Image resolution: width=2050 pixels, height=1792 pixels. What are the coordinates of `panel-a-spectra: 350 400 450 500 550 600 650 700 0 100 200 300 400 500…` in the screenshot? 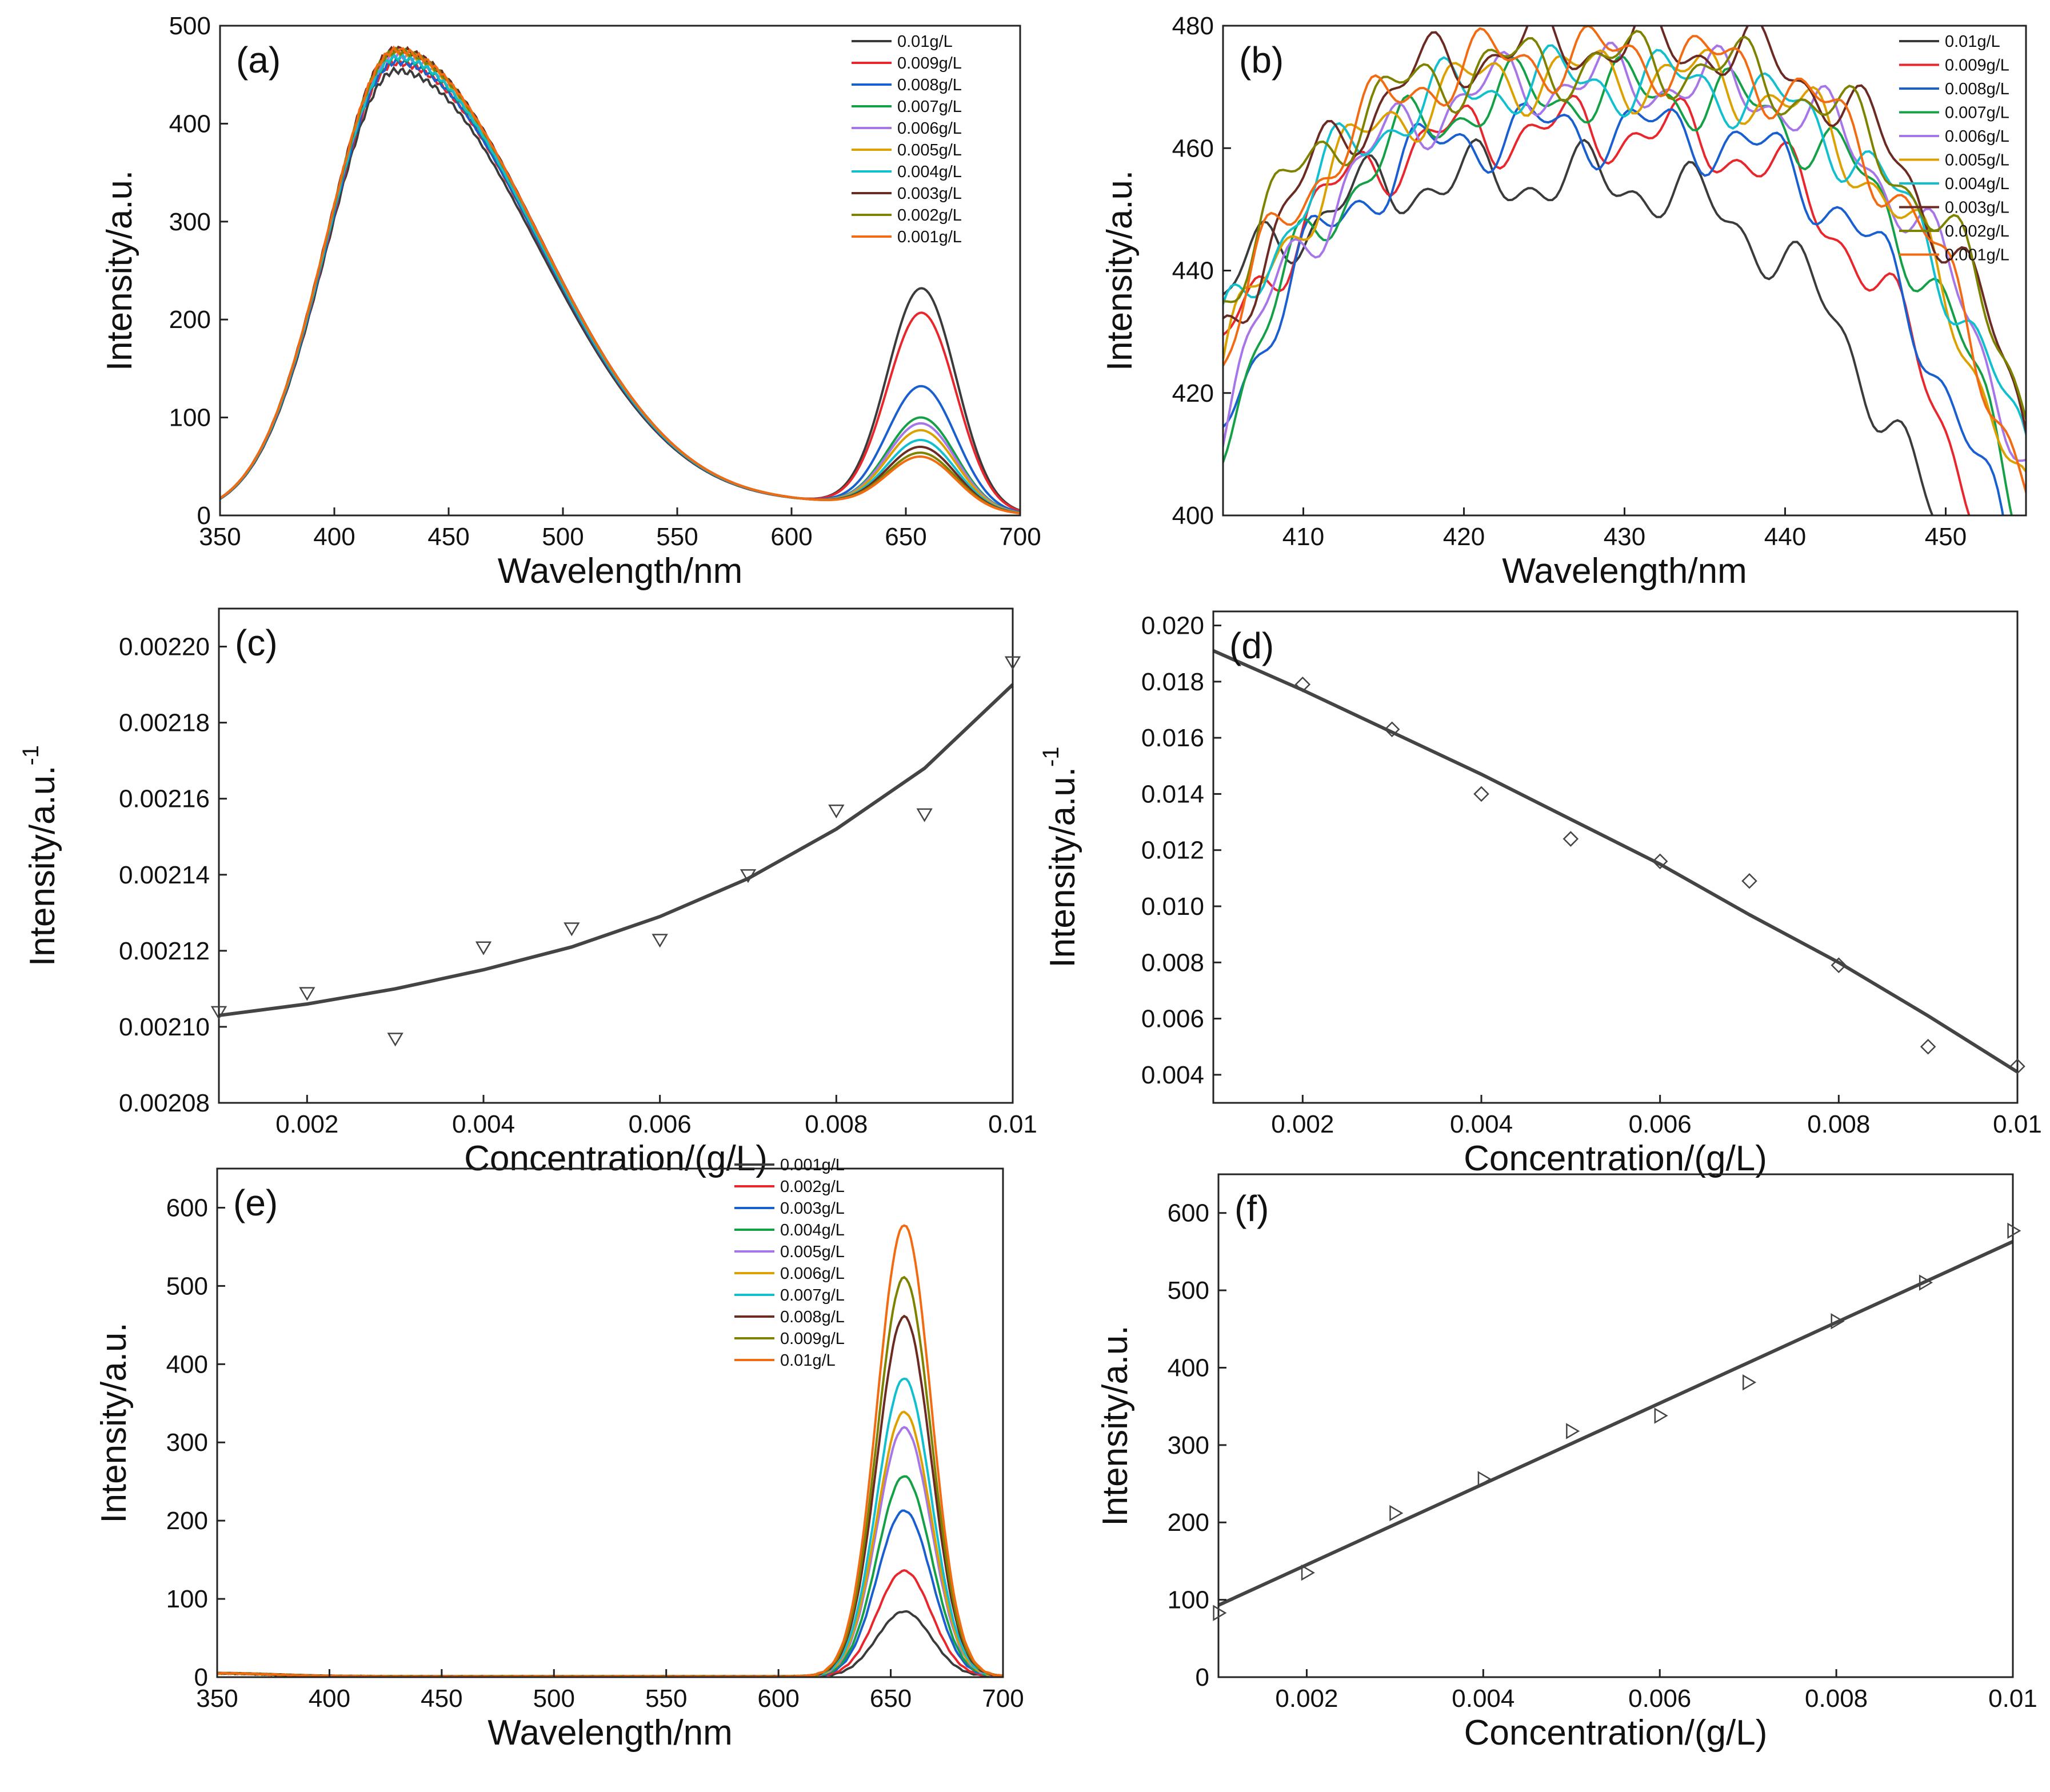 It's located at (570, 301).